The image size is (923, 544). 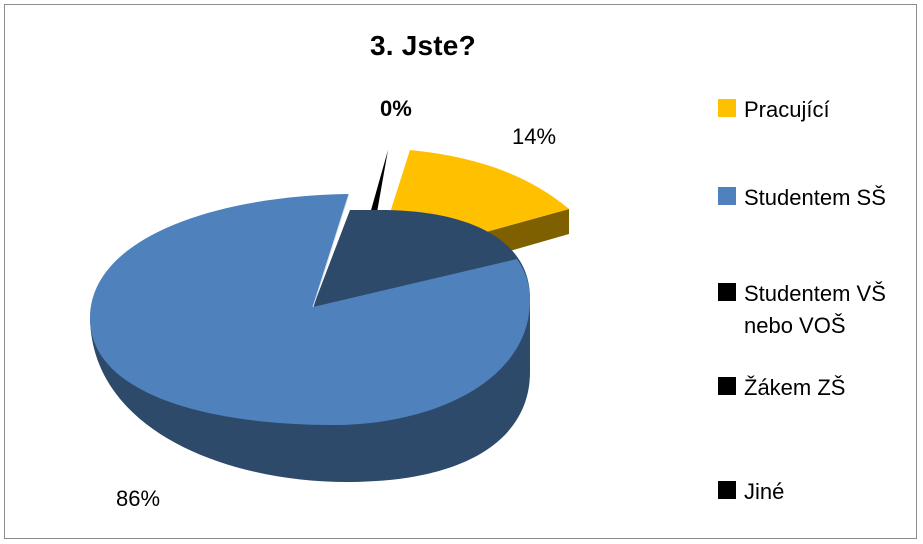 What do you see at coordinates (815, 197) in the screenshot?
I see `legend-label-studentem-ss: Studentem SŠ` at bounding box center [815, 197].